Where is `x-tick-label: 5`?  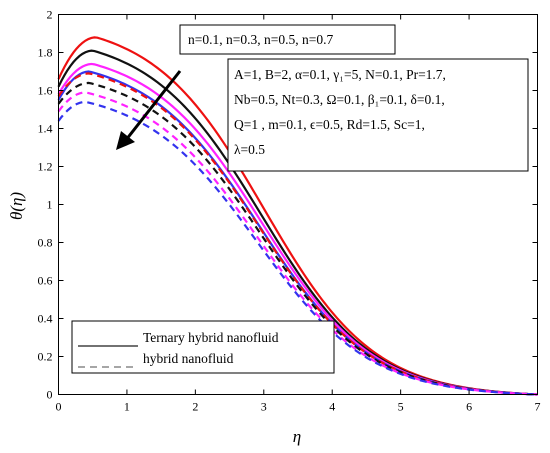 x-tick-label: 5 is located at coordinates (401, 407).